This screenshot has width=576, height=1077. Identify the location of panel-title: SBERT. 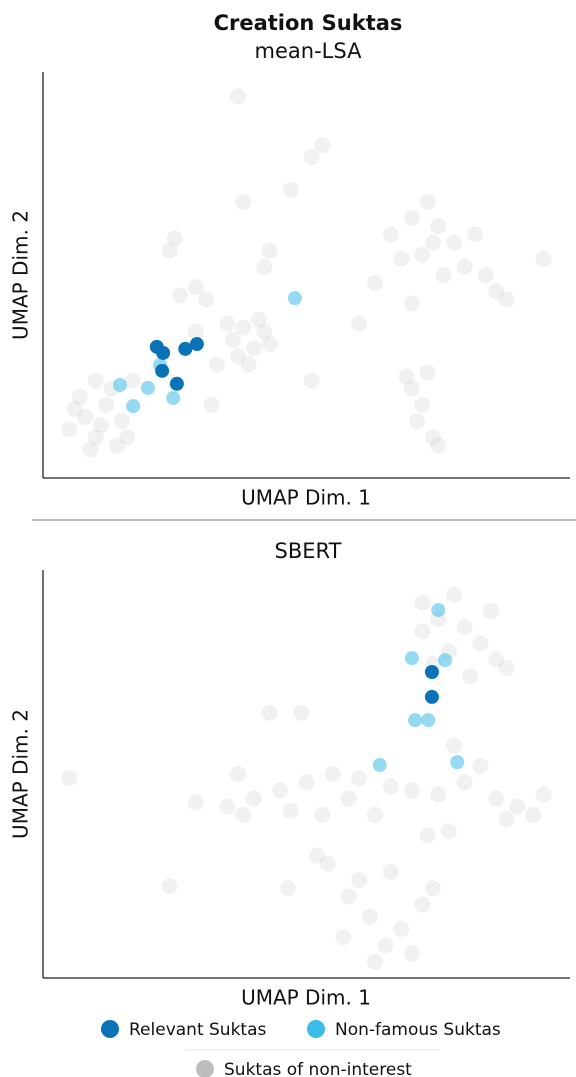
(308, 551).